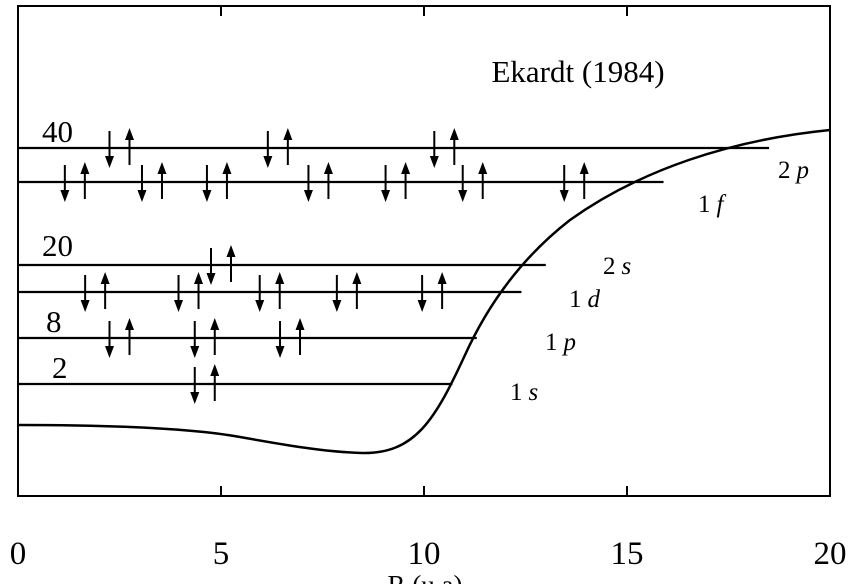 Image resolution: width=850 pixels, height=584 pixels. Describe the element at coordinates (627, 554) in the screenshot. I see `x-tick-label: 15` at that location.